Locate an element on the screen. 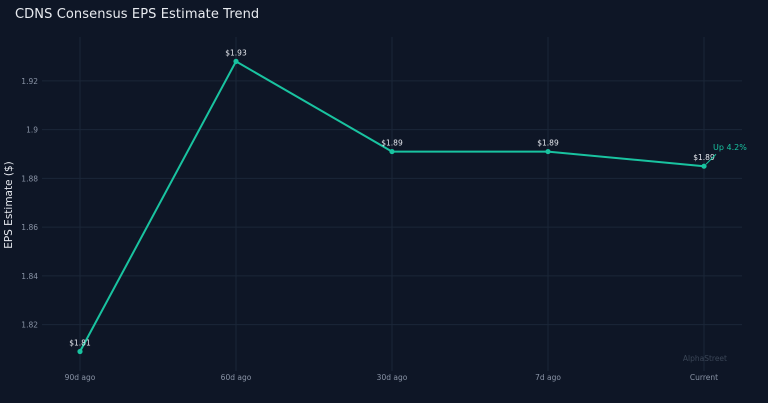 The width and height of the screenshot is (768, 403). annotation-arrow is located at coordinates (711, 159).